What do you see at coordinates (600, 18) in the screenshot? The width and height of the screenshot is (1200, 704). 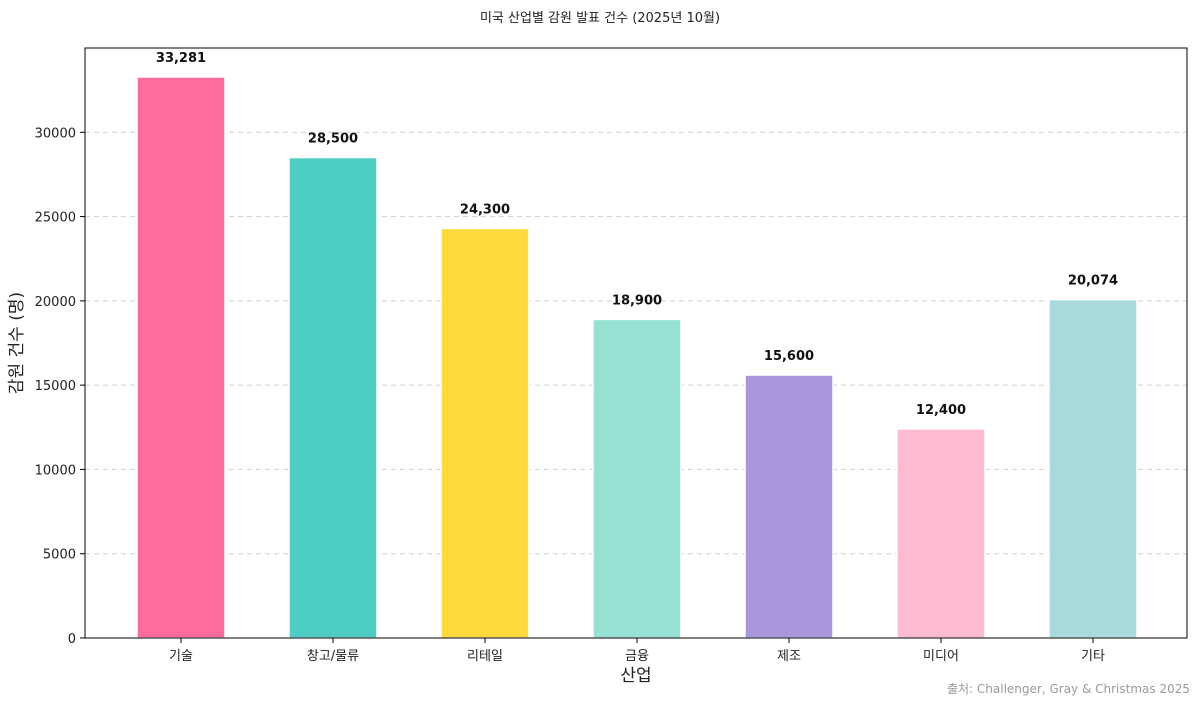 I see `chart-title: 미국 산업별 감원 발표 건수 (2025년 10월)` at bounding box center [600, 18].